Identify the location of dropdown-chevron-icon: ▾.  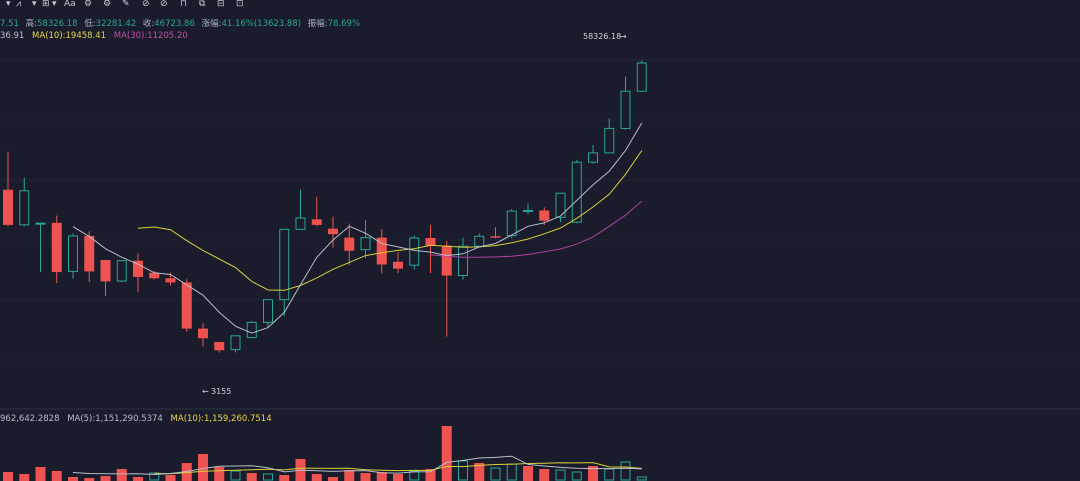
(8, 4).